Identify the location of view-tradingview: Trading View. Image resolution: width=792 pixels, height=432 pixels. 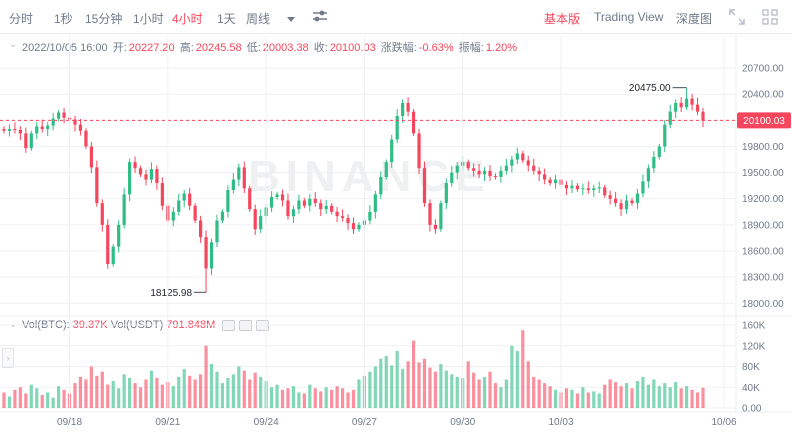
(629, 17).